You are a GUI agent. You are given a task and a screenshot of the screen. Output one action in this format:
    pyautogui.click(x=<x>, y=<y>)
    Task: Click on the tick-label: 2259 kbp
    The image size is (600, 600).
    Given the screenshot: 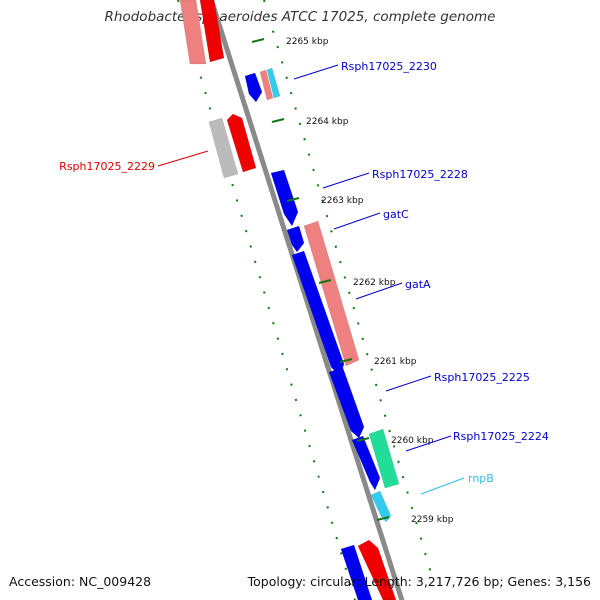 What is the action you would take?
    pyautogui.click(x=432, y=520)
    